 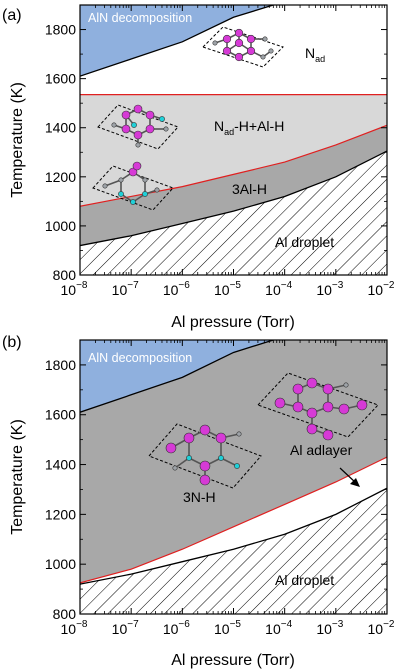 What do you see at coordinates (17, 477) in the screenshot?
I see `y-axis-label-b: Temperature (K)` at bounding box center [17, 477].